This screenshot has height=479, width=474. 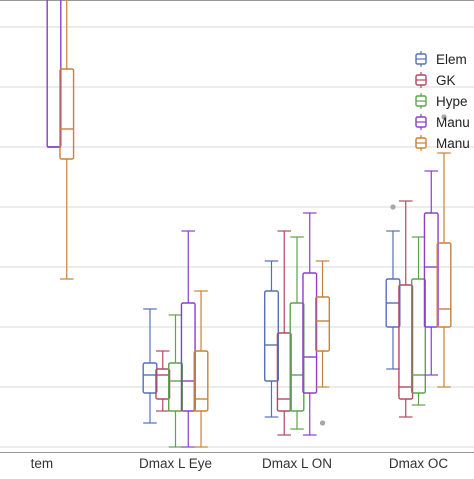 I want to click on x-tick-label: tem, so click(x=42, y=463).